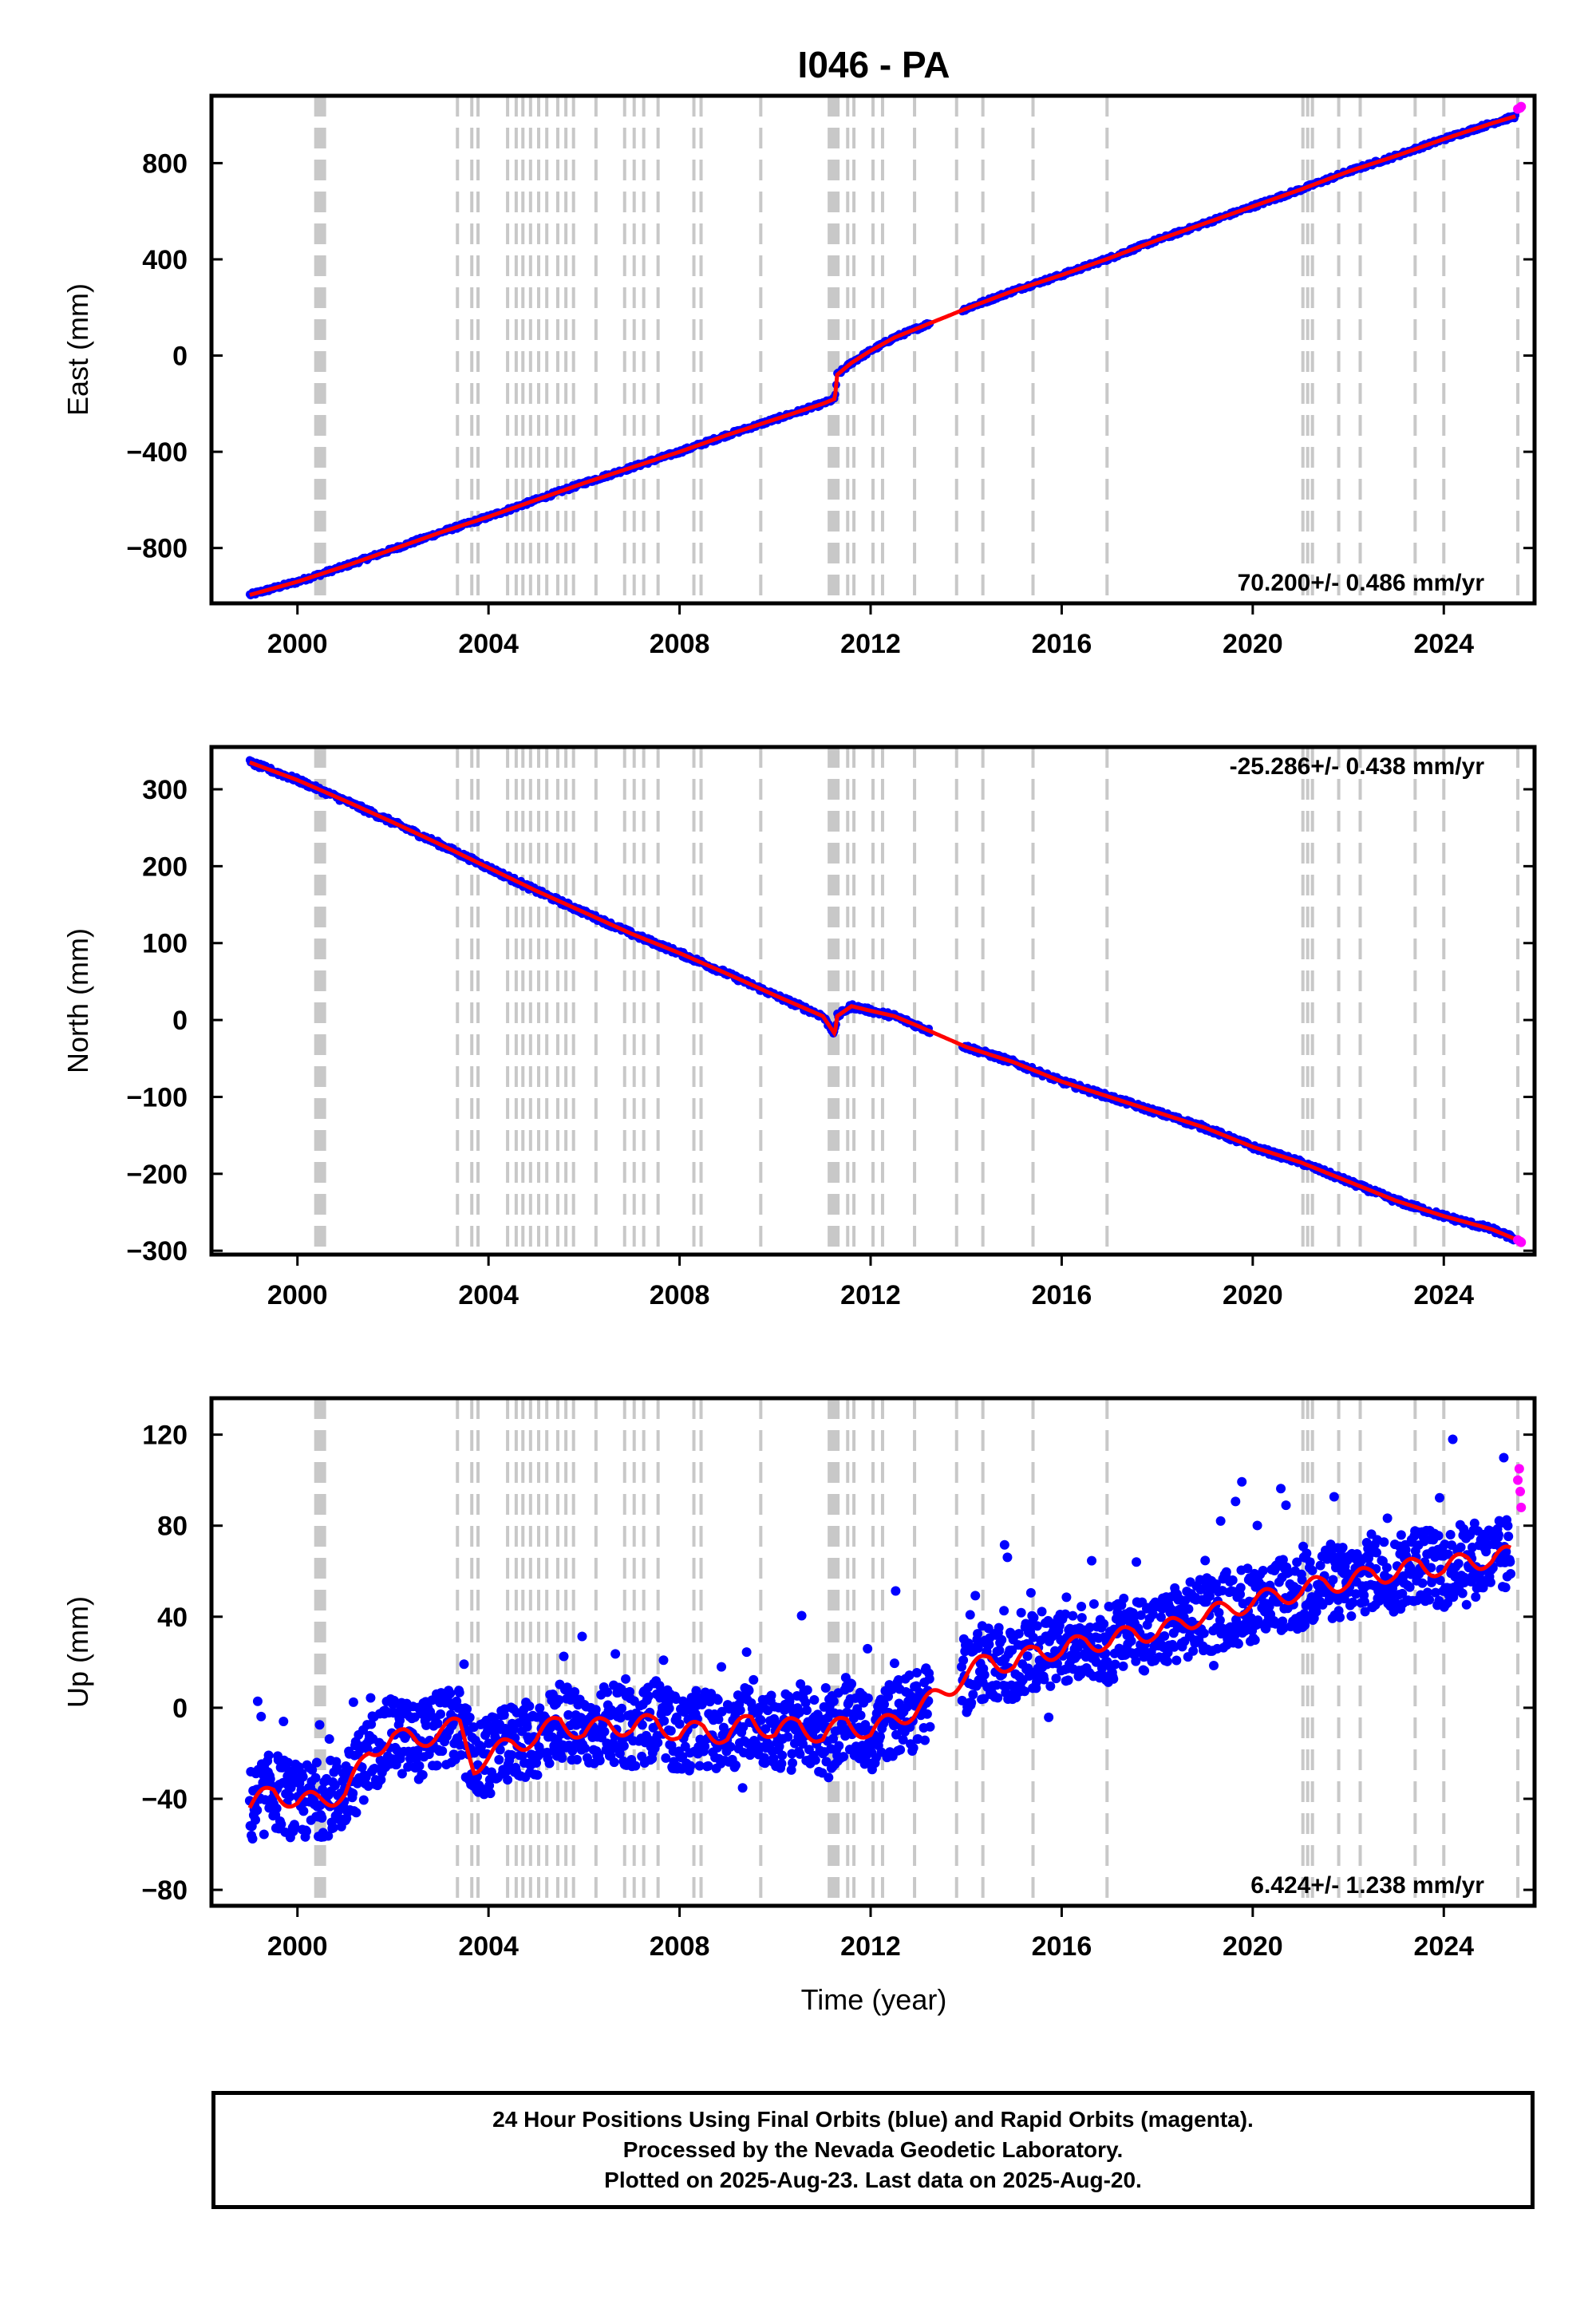 The height and width of the screenshot is (2316, 1596). I want to click on x-tick-label: 2012, so click(870, 1947).